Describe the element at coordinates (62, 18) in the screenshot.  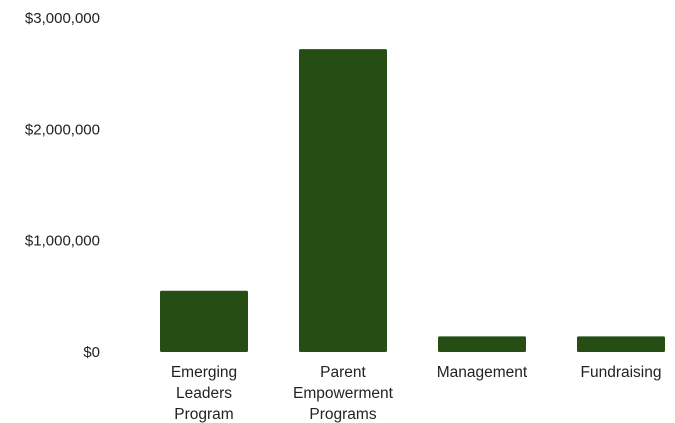
I see `y-tick-label: $3,000,000` at that location.